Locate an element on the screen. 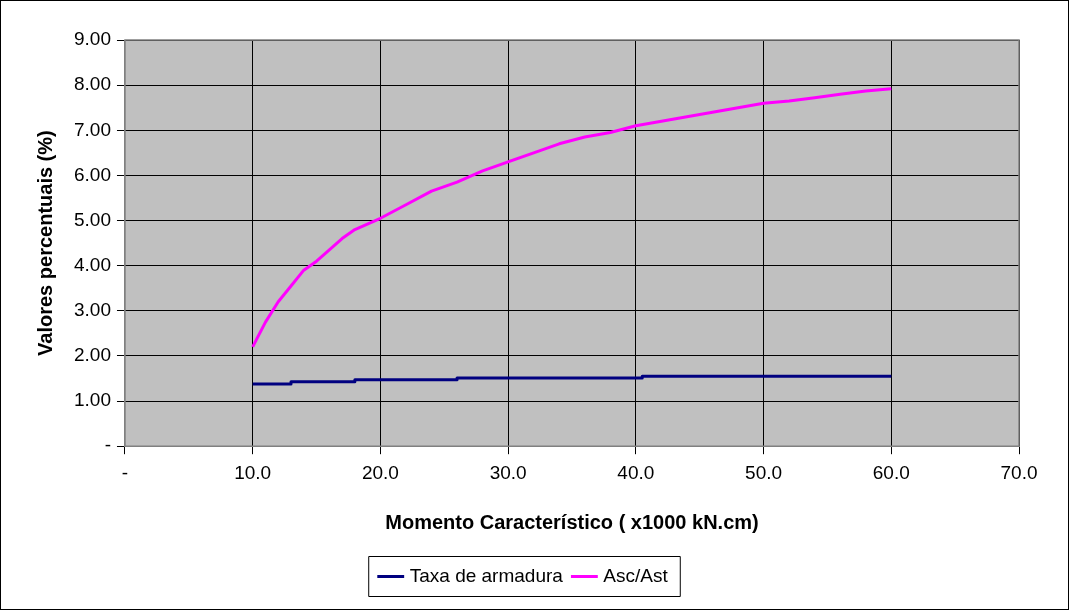  x-tick-label: 20.0 is located at coordinates (380, 472).